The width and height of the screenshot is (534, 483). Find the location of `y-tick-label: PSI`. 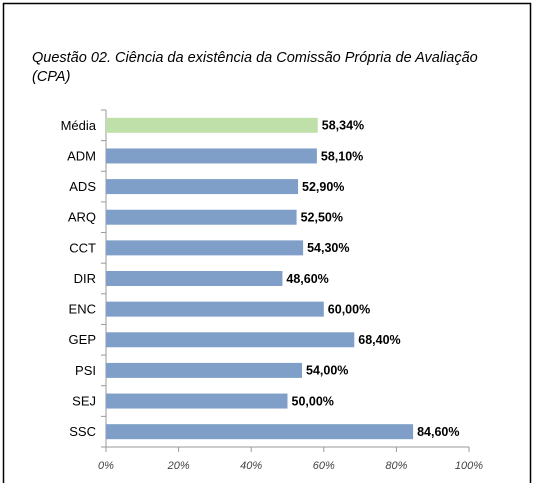

y-tick-label: PSI is located at coordinates (85, 370).